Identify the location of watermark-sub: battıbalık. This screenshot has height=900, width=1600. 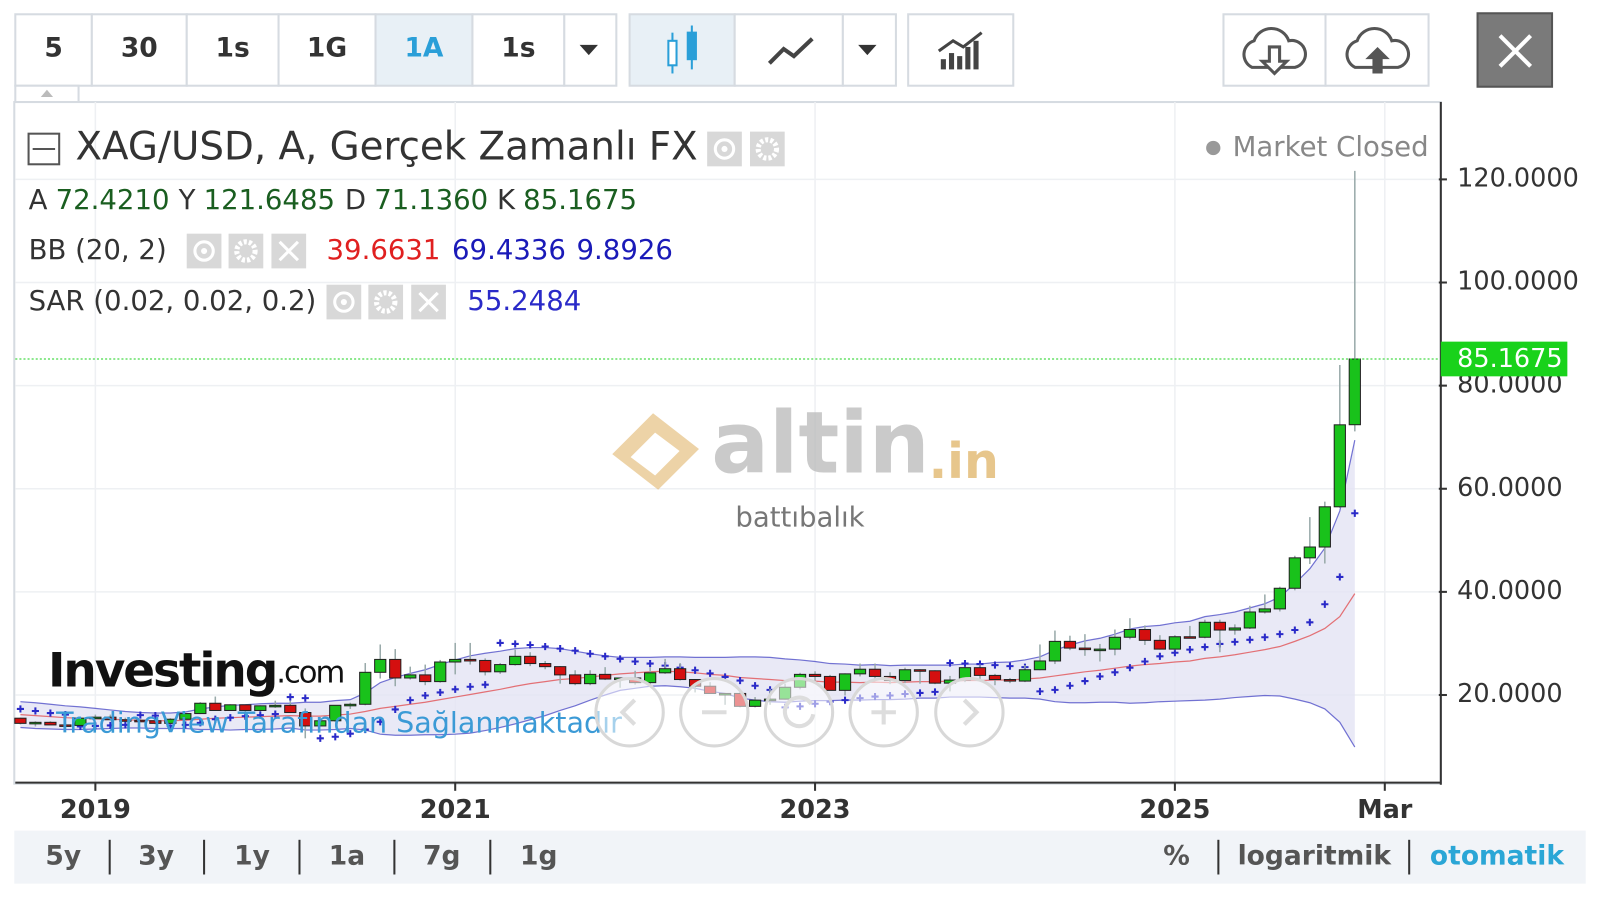
(799, 517).